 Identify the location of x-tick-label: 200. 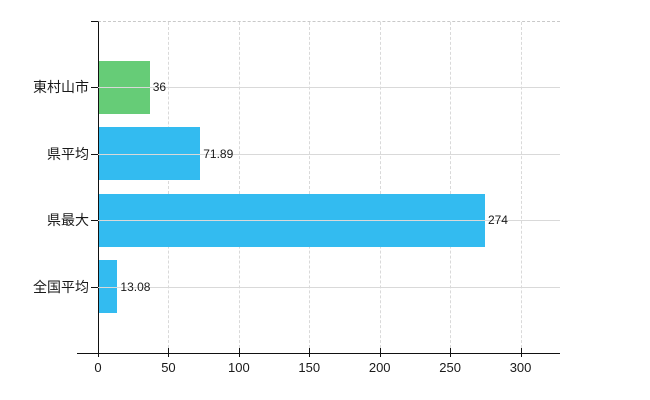
(379, 367).